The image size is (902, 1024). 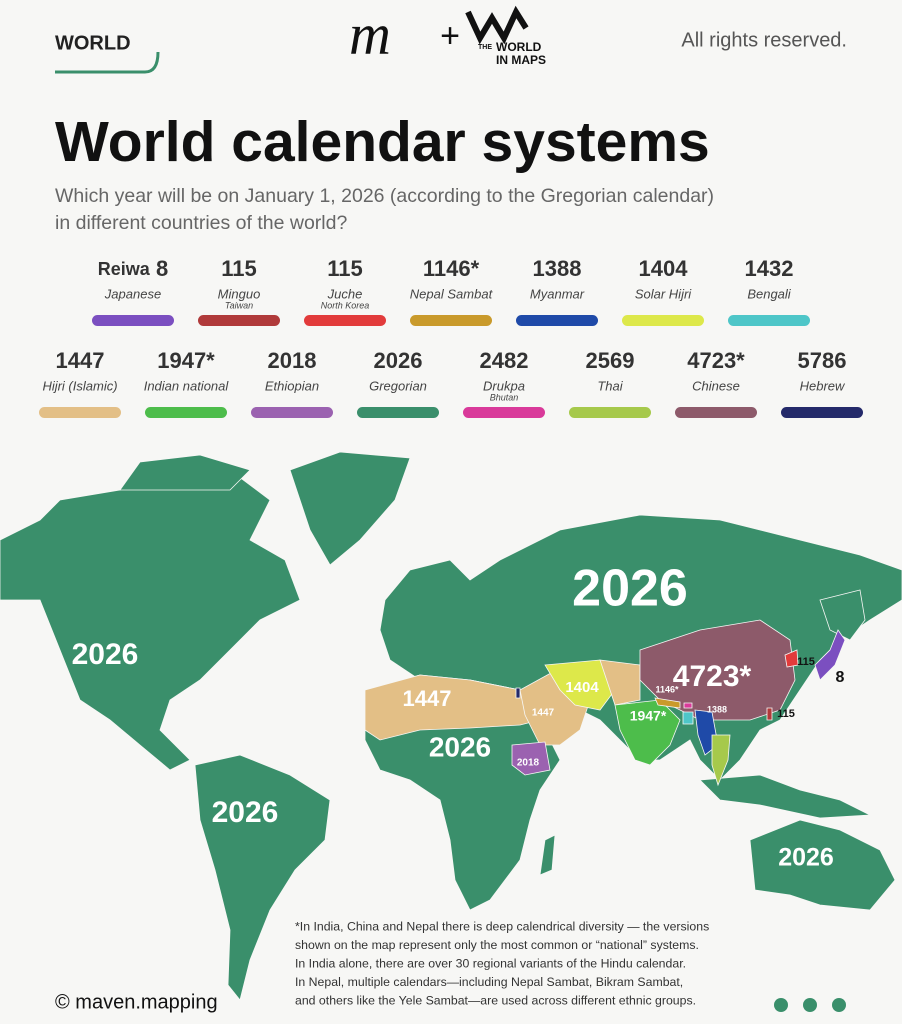 I want to click on legend-note: Bhutan, so click(x=504, y=397).